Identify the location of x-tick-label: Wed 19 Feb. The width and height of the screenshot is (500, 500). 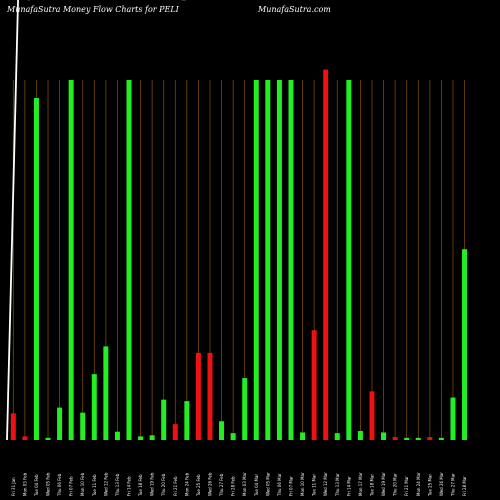
(152, 484).